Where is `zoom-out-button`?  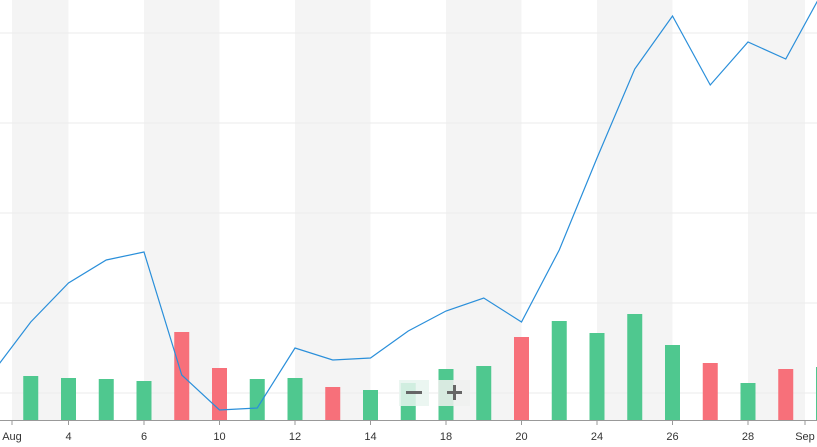 zoom-out-button is located at coordinates (414, 393).